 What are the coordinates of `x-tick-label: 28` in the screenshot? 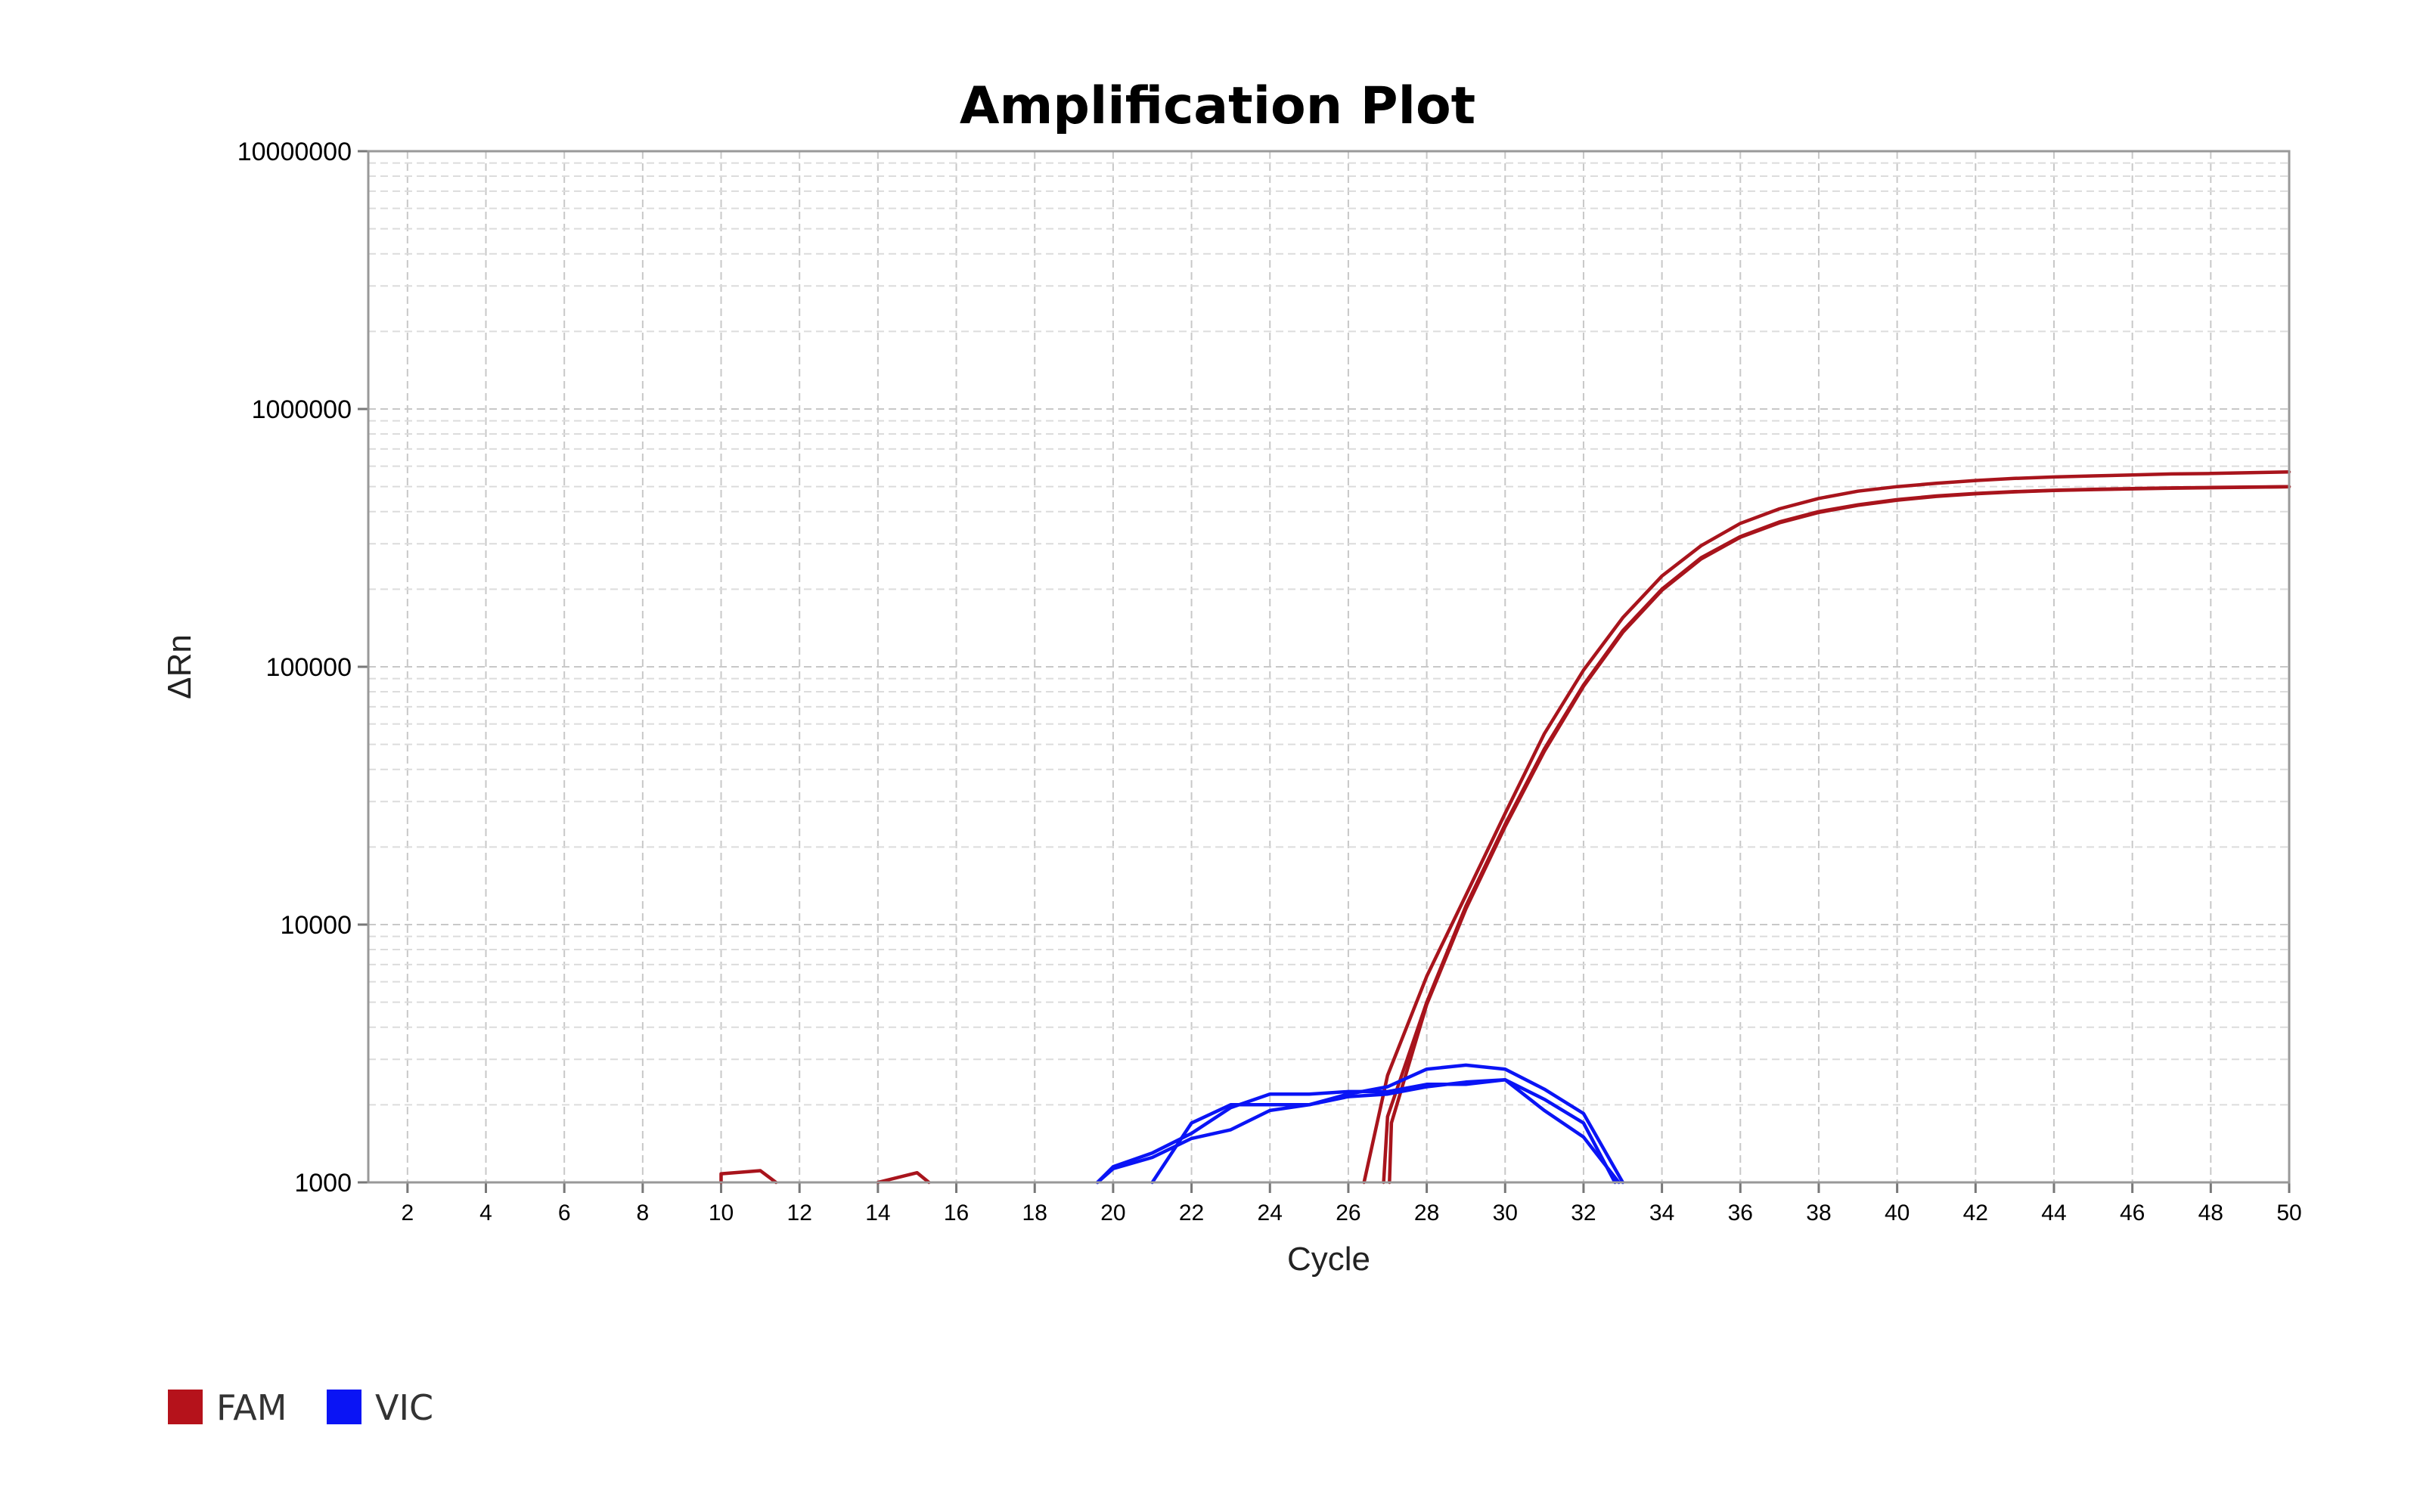 It's located at (1426, 1213).